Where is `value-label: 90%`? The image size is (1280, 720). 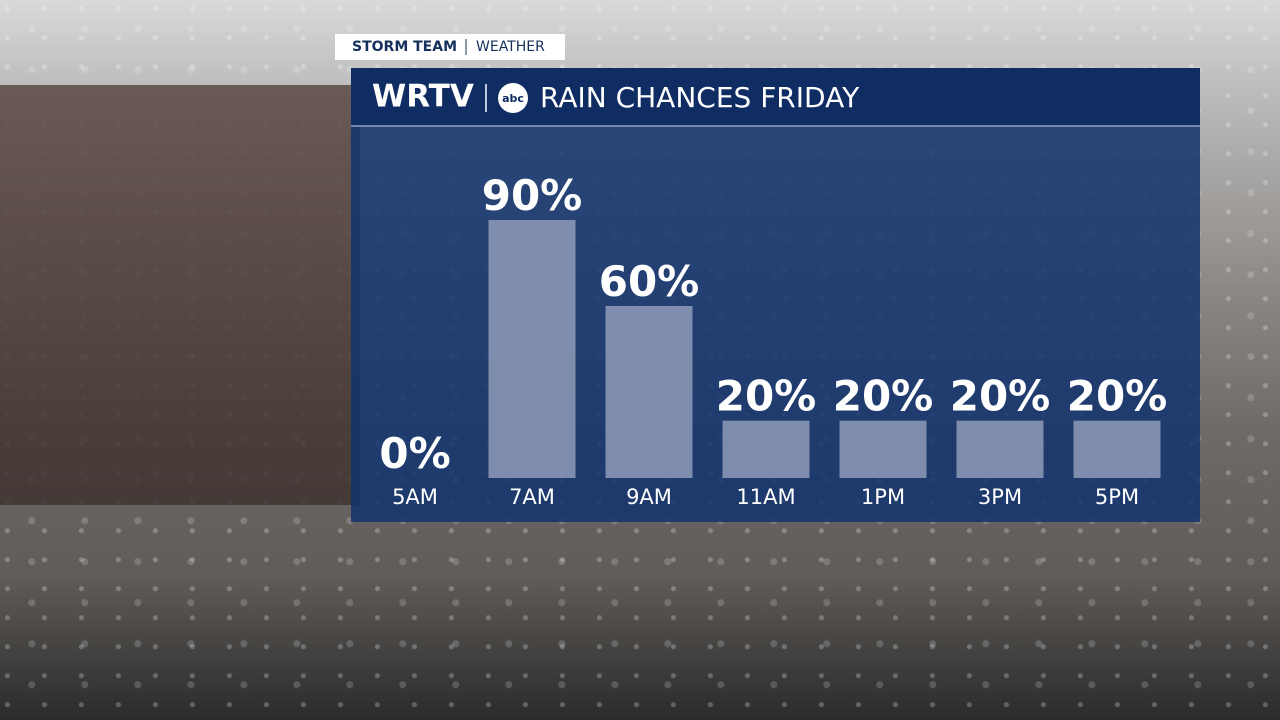
value-label: 90% is located at coordinates (532, 195).